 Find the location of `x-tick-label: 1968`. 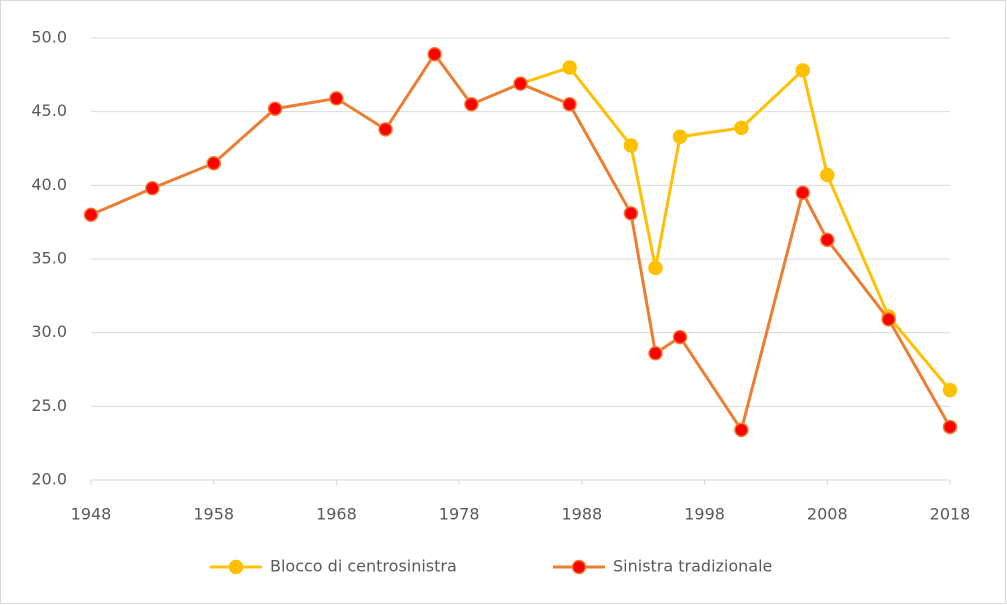

x-tick-label: 1968 is located at coordinates (336, 514).